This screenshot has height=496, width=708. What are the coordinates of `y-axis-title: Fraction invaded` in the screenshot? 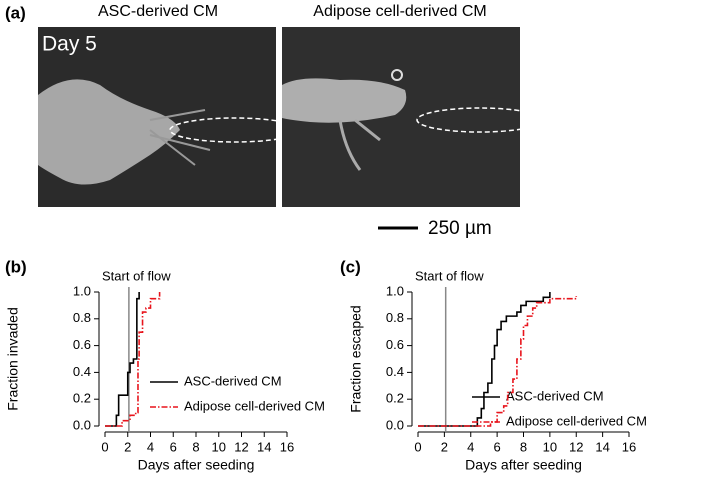 It's located at (13, 359).